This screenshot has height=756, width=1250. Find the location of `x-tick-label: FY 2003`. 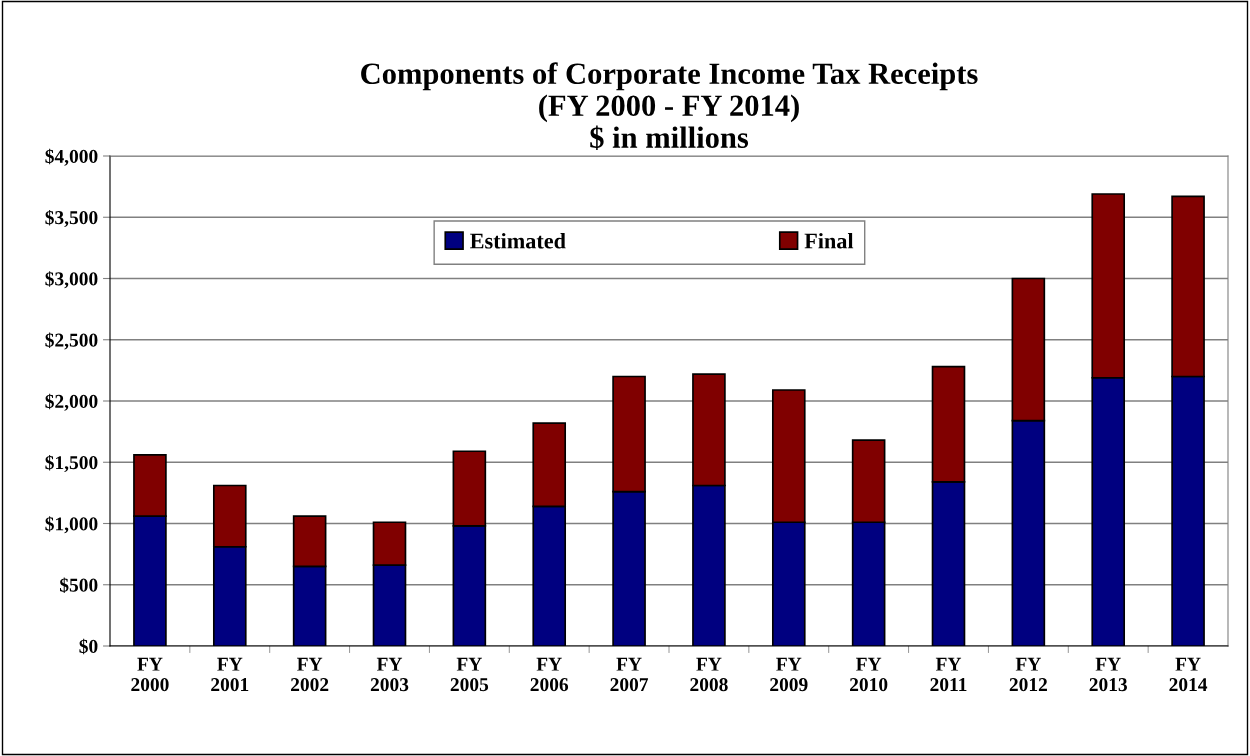

x-tick-label: FY 2003 is located at coordinates (389, 674).